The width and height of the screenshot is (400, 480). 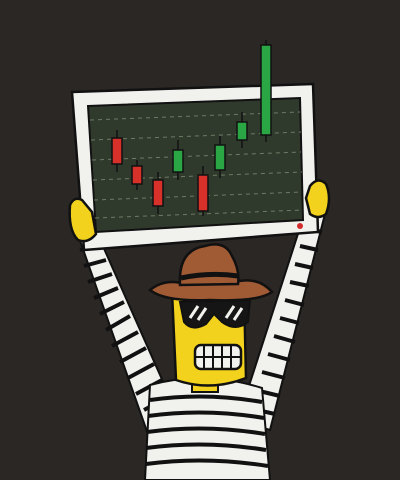 I want to click on power-light, so click(x=300, y=226).